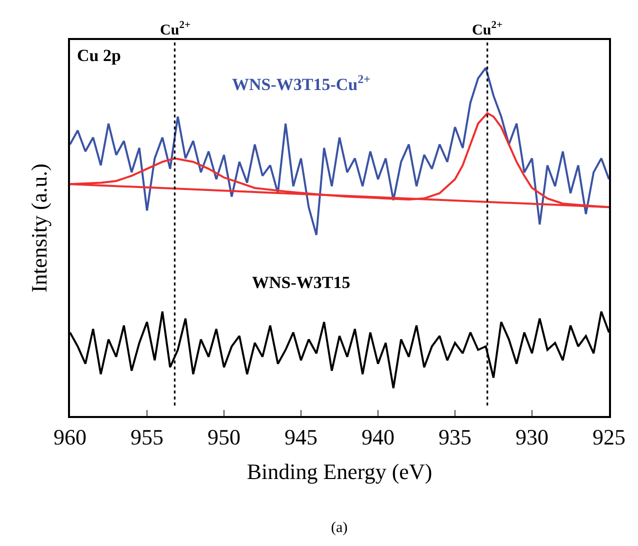 The height and width of the screenshot is (546, 638). Describe the element at coordinates (147, 437) in the screenshot. I see `x-tick-label: 955` at that location.